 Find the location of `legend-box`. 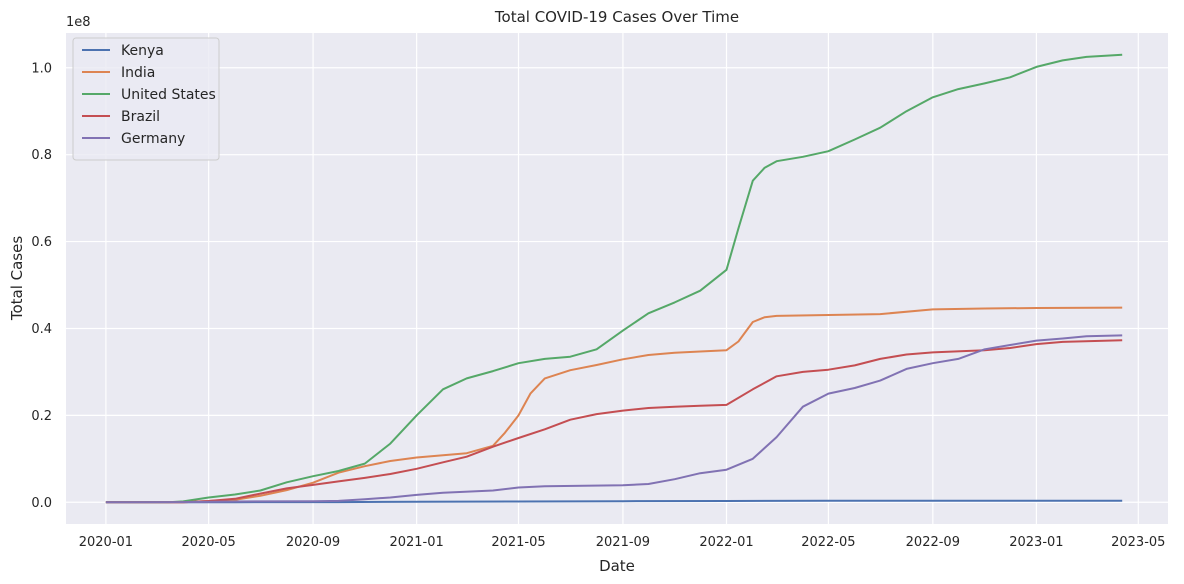

legend-box is located at coordinates (146, 99).